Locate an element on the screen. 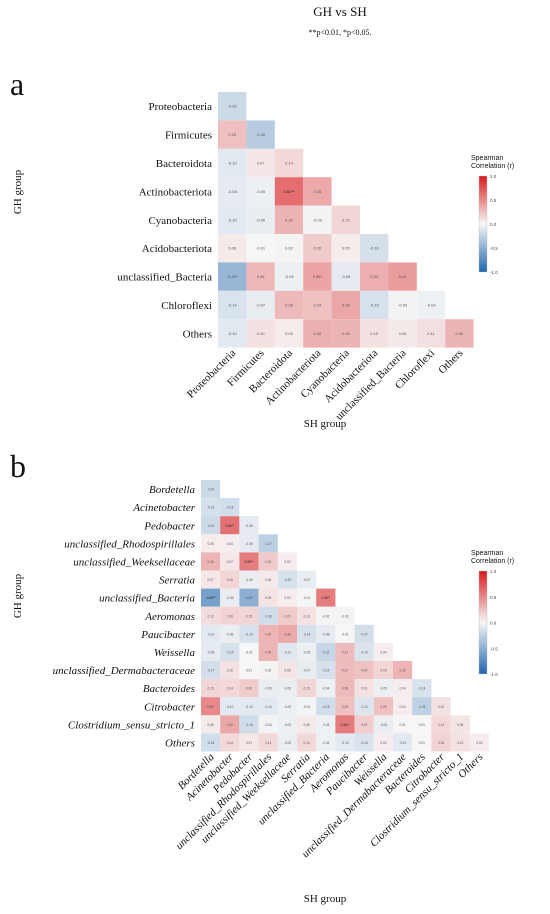 The height and width of the screenshot is (914, 550). heatmap-cell-label: -0.27 is located at coordinates (268, 544).